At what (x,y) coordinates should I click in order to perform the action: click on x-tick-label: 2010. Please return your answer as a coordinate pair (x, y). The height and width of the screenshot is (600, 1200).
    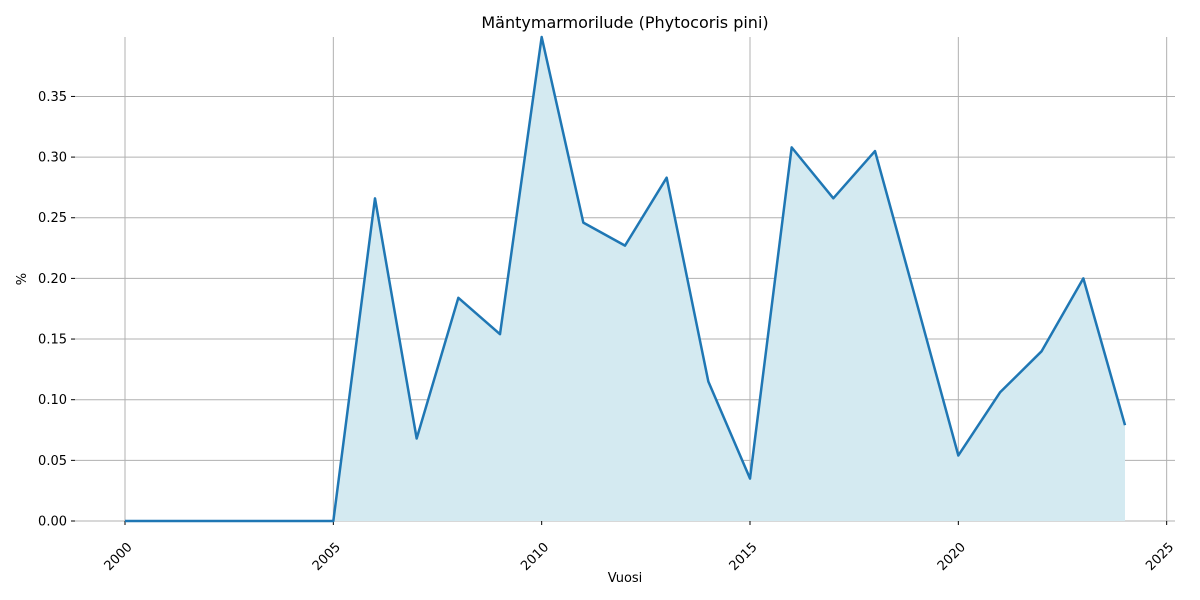
    Looking at the image, I should click on (535, 557).